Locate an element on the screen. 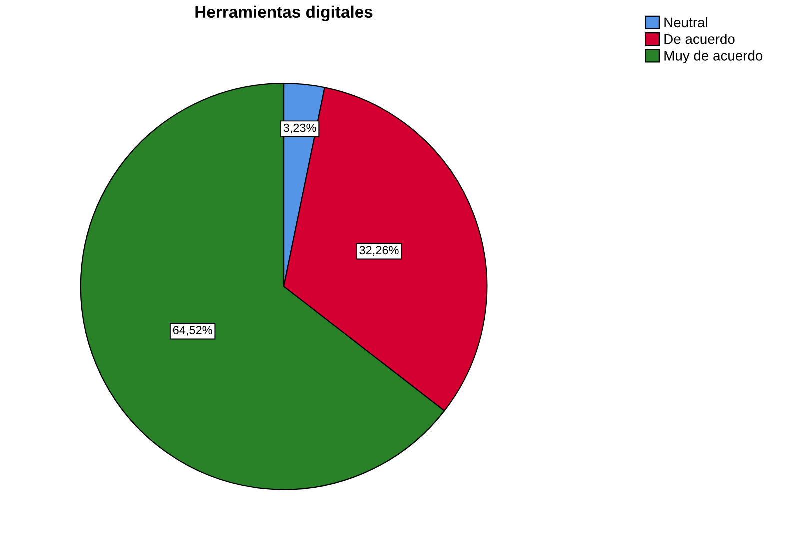  legend-label: De acuerdo is located at coordinates (699, 39).